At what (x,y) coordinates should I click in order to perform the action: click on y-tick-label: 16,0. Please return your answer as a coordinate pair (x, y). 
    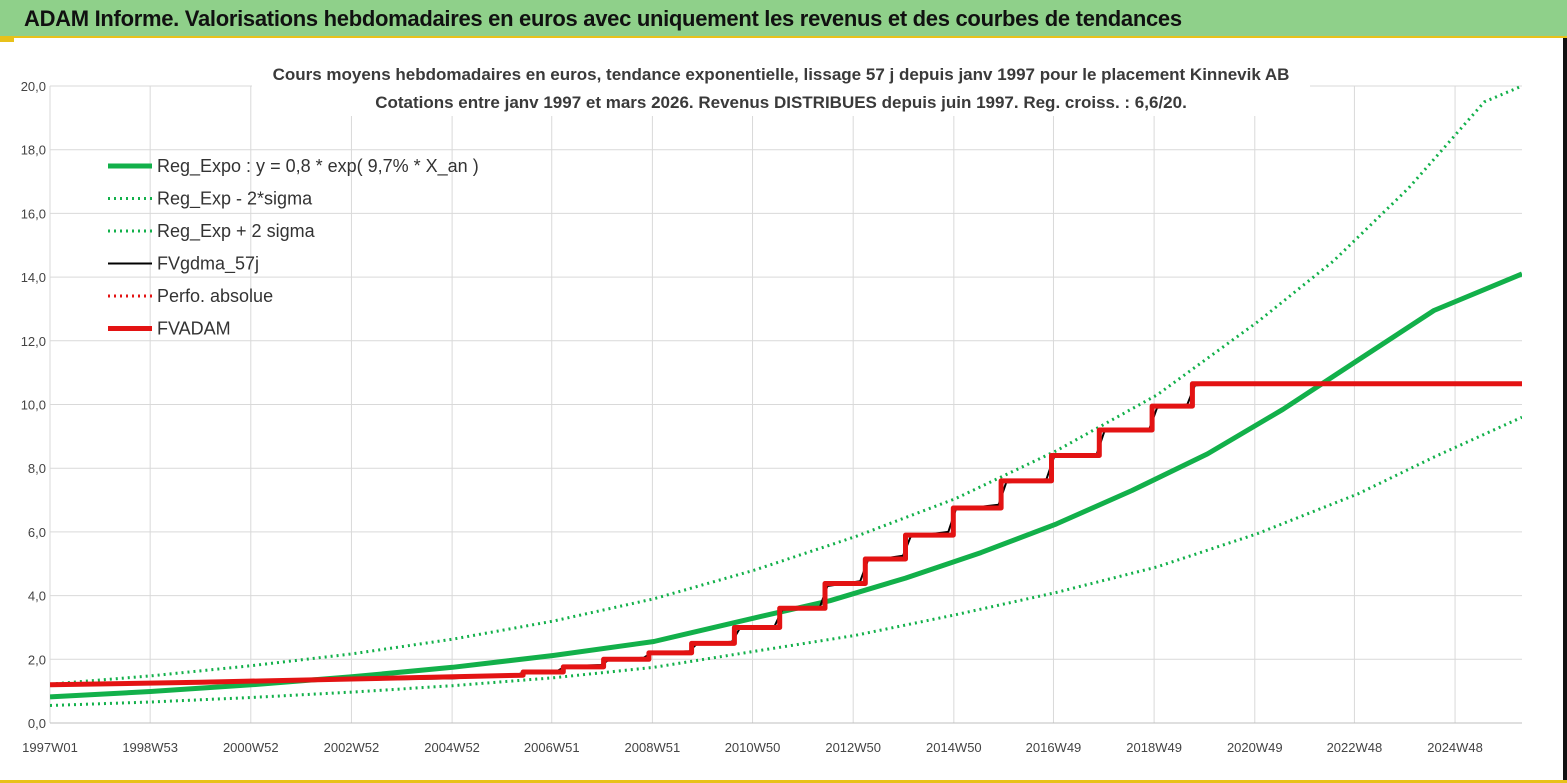
    Looking at the image, I should click on (33, 213).